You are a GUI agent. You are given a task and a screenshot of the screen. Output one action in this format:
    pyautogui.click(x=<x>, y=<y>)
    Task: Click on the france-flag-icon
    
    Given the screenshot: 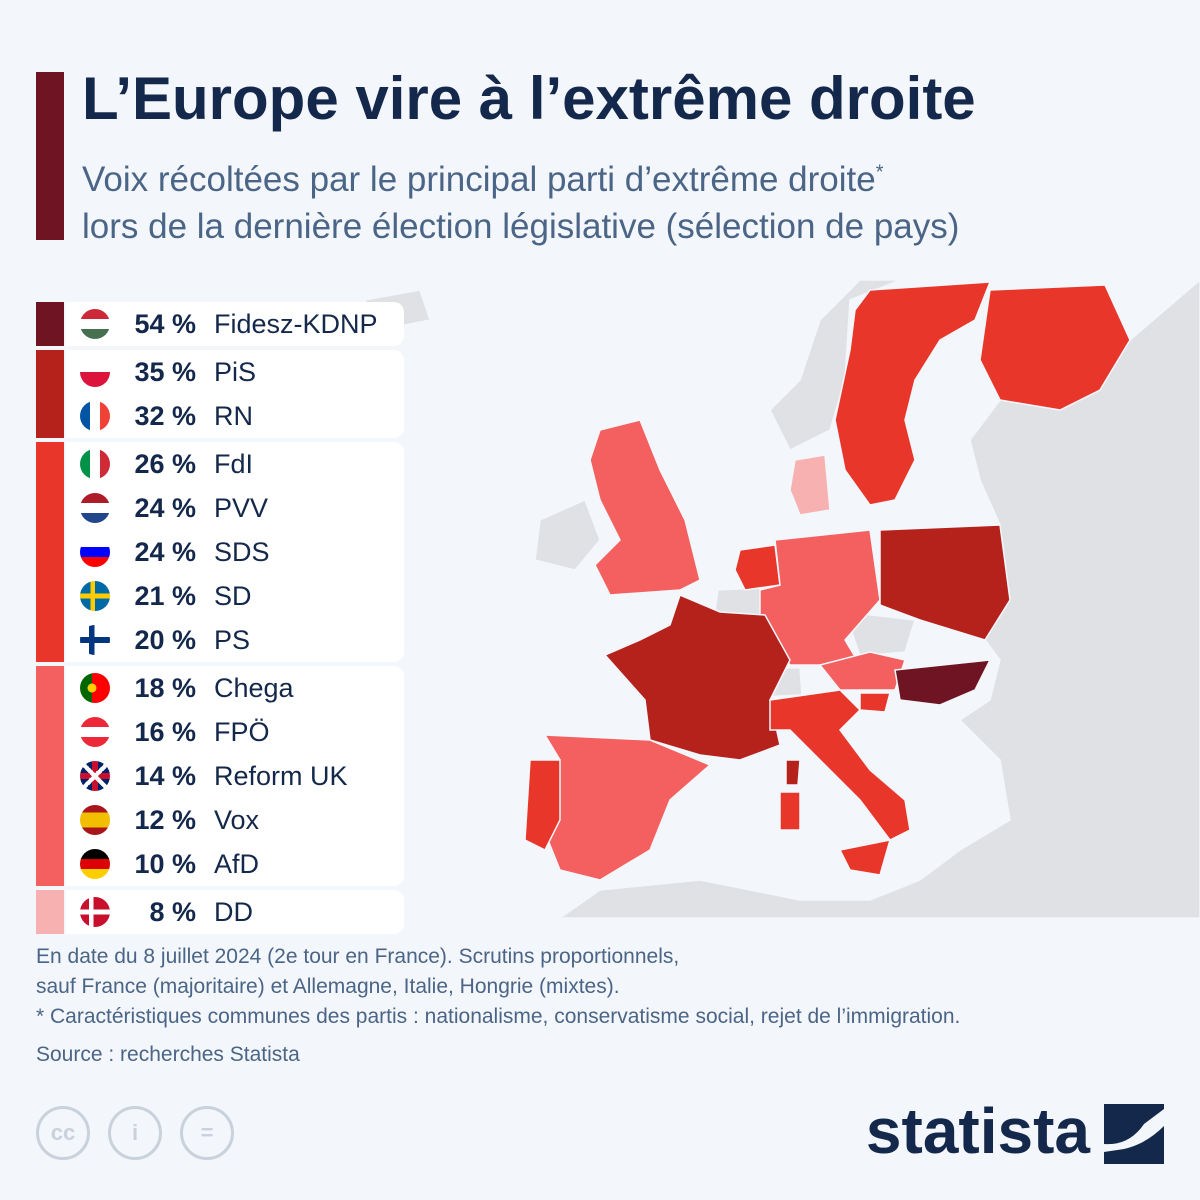 What is the action you would take?
    pyautogui.click(x=95, y=416)
    